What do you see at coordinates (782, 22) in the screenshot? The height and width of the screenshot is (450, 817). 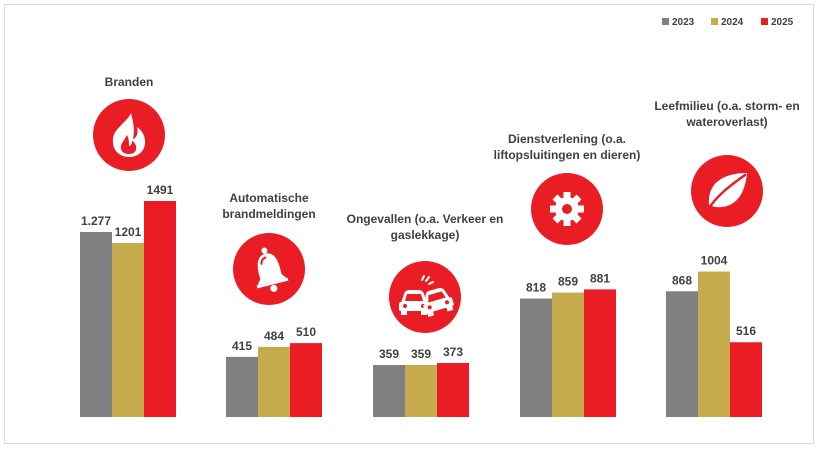 I see `legend-label-2025: 2025` at bounding box center [782, 22].